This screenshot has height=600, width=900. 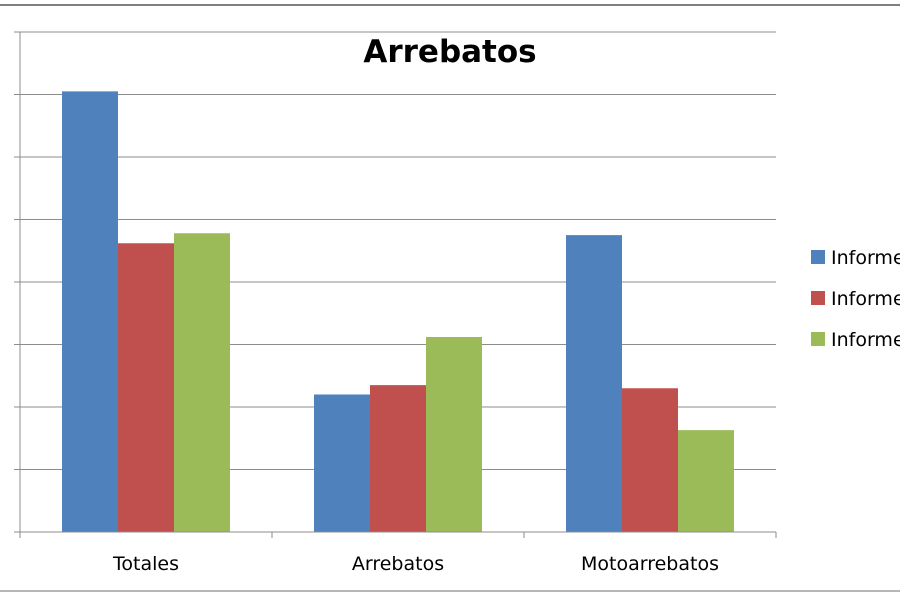 I want to click on x-tick-labels: Totales Arrebatos Motoarrebatos, so click(x=415, y=564).